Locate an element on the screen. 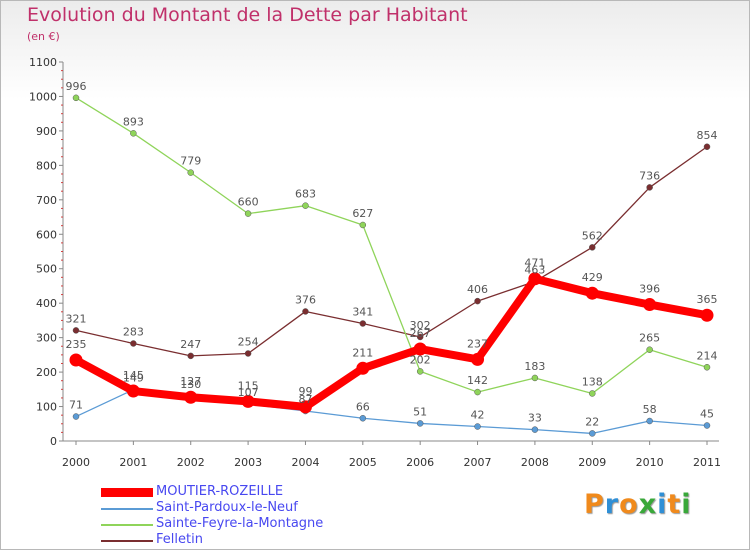 This screenshot has width=750, height=550. data-label: 321 is located at coordinates (76, 318).